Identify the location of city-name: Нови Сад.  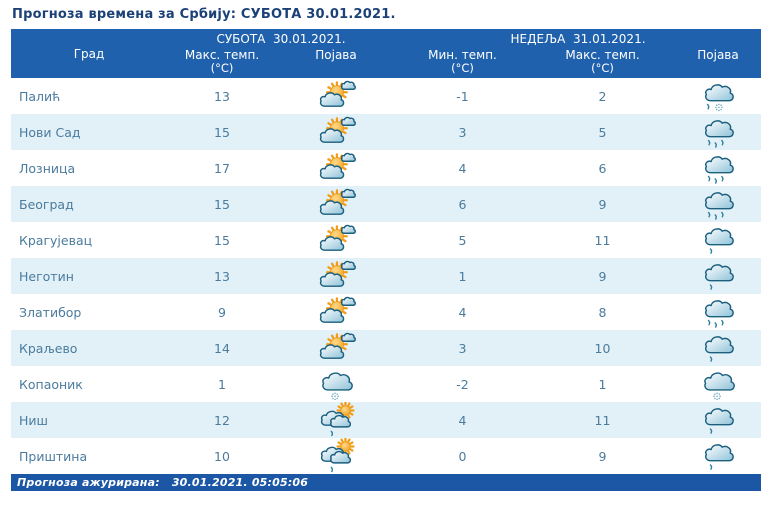
(50, 132).